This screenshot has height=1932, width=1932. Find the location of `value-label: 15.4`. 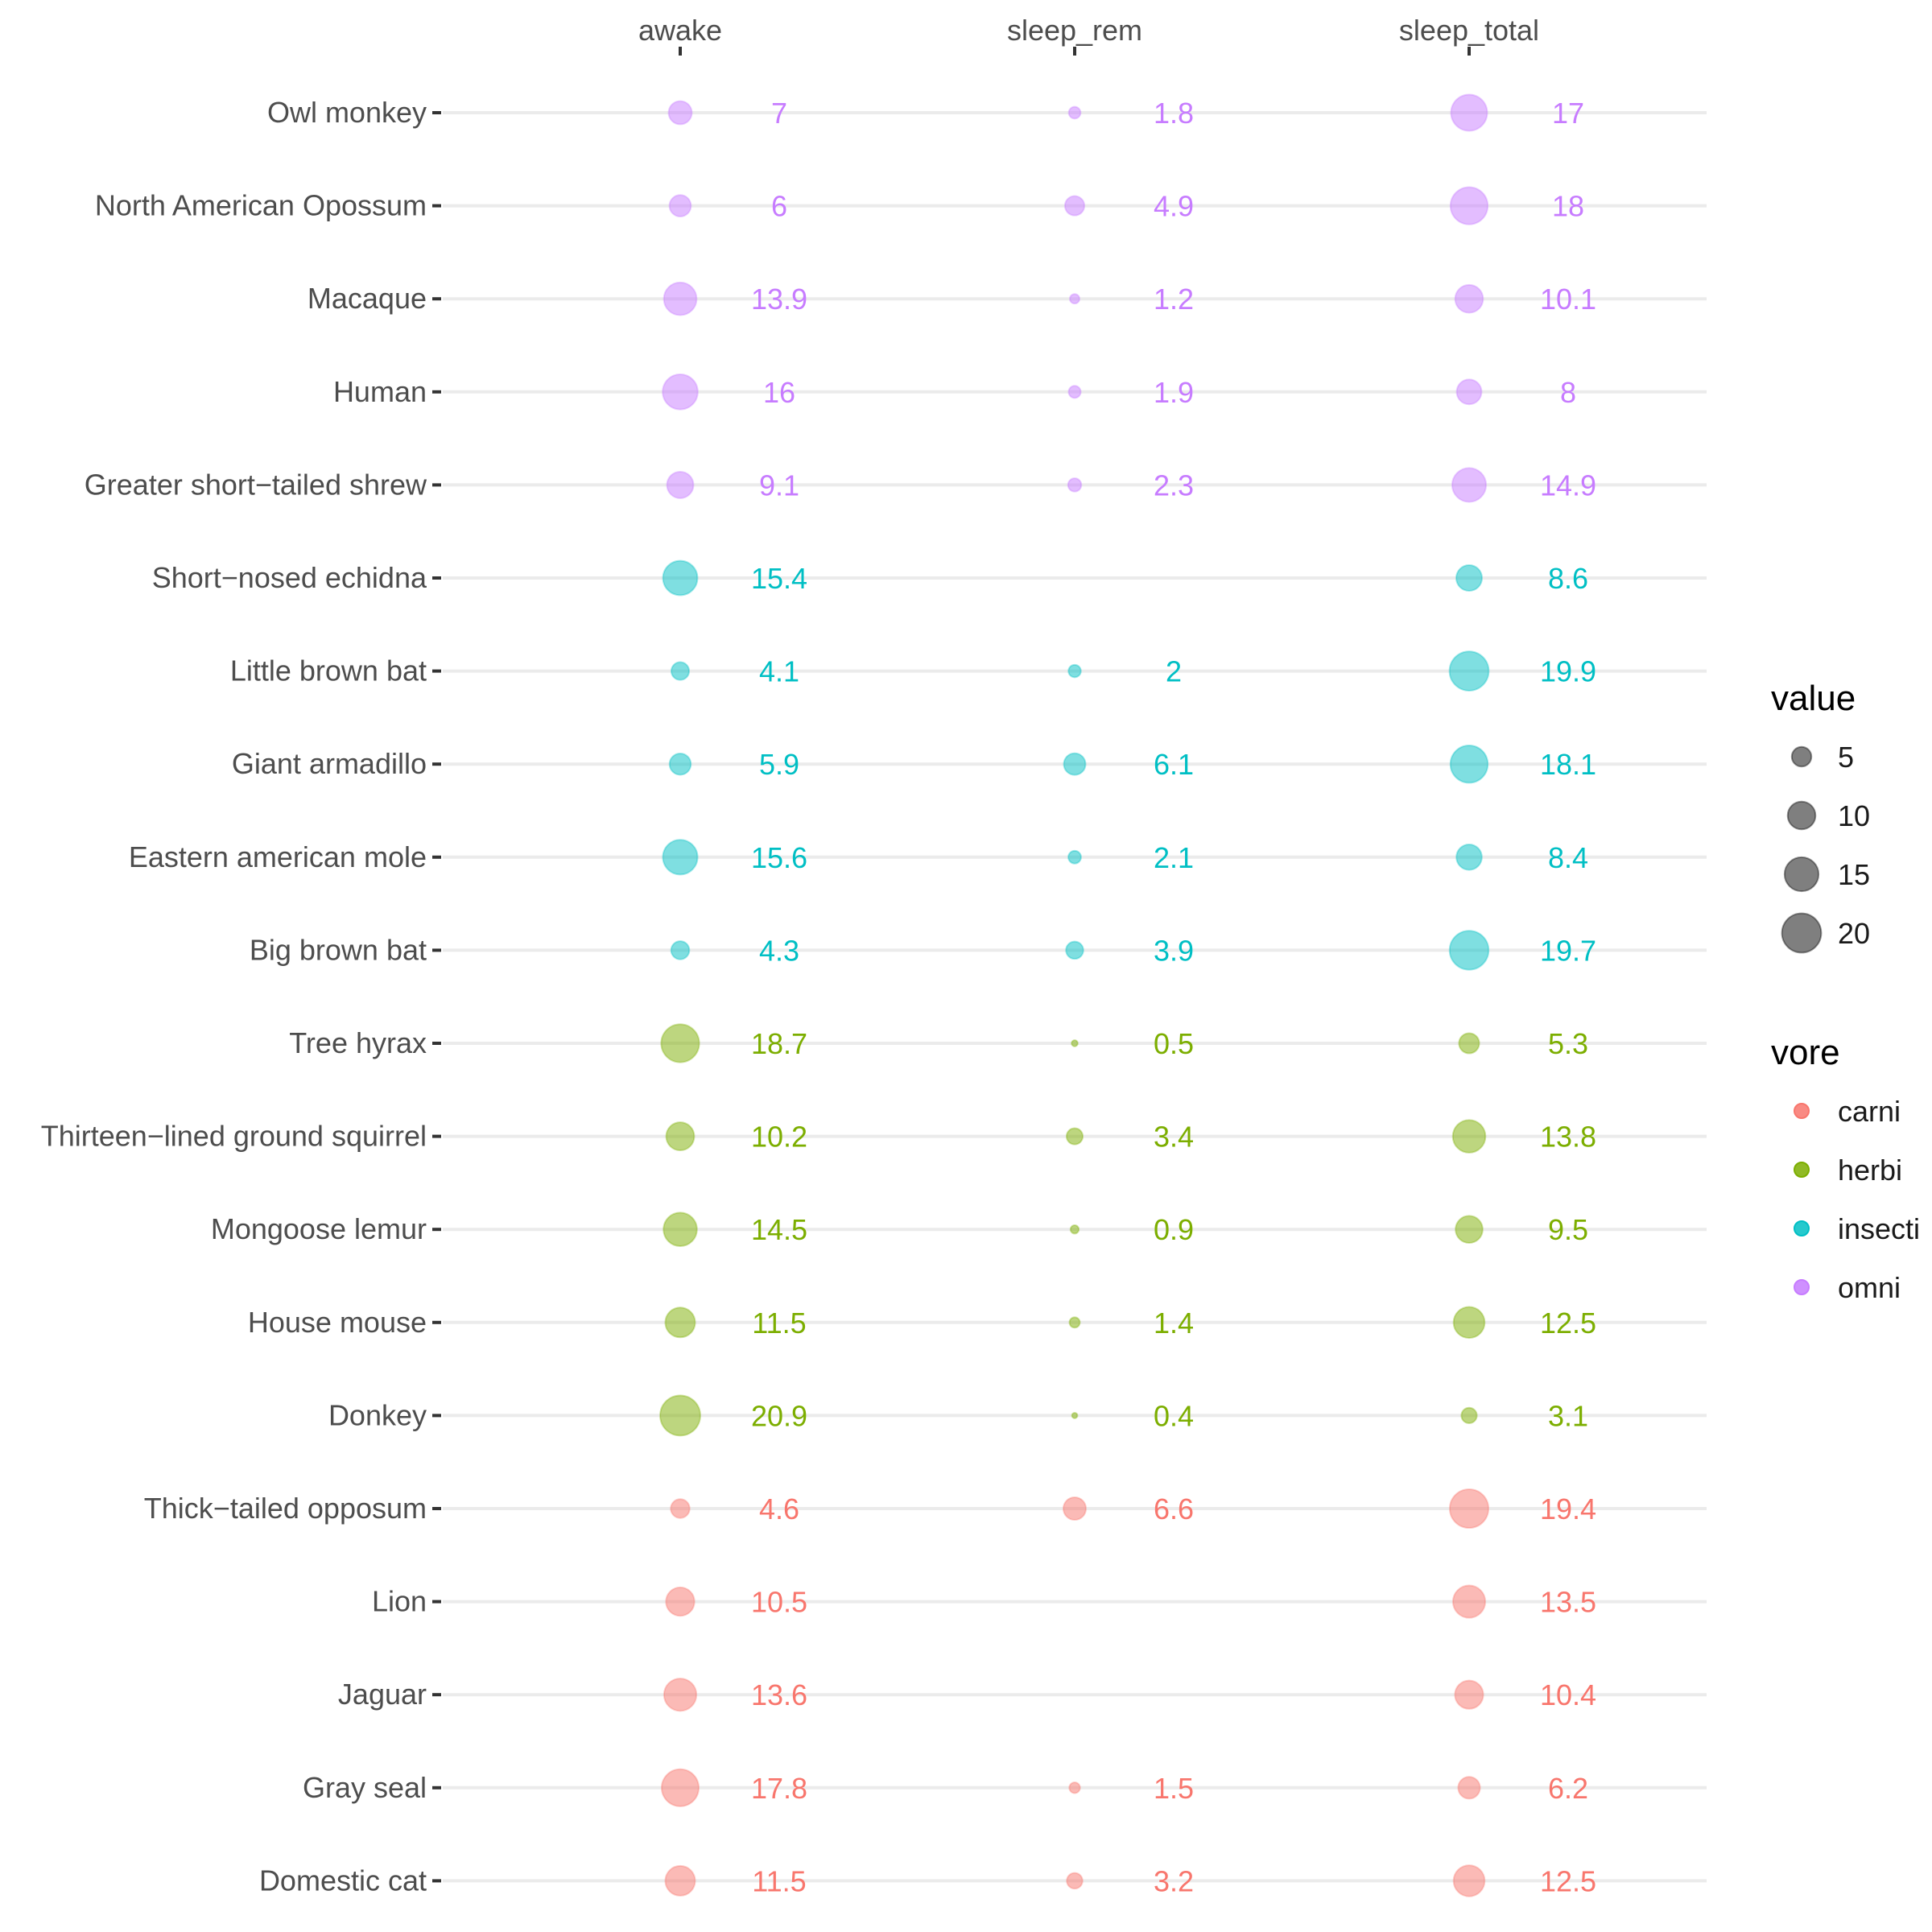

value-label: 15.4 is located at coordinates (779, 578).